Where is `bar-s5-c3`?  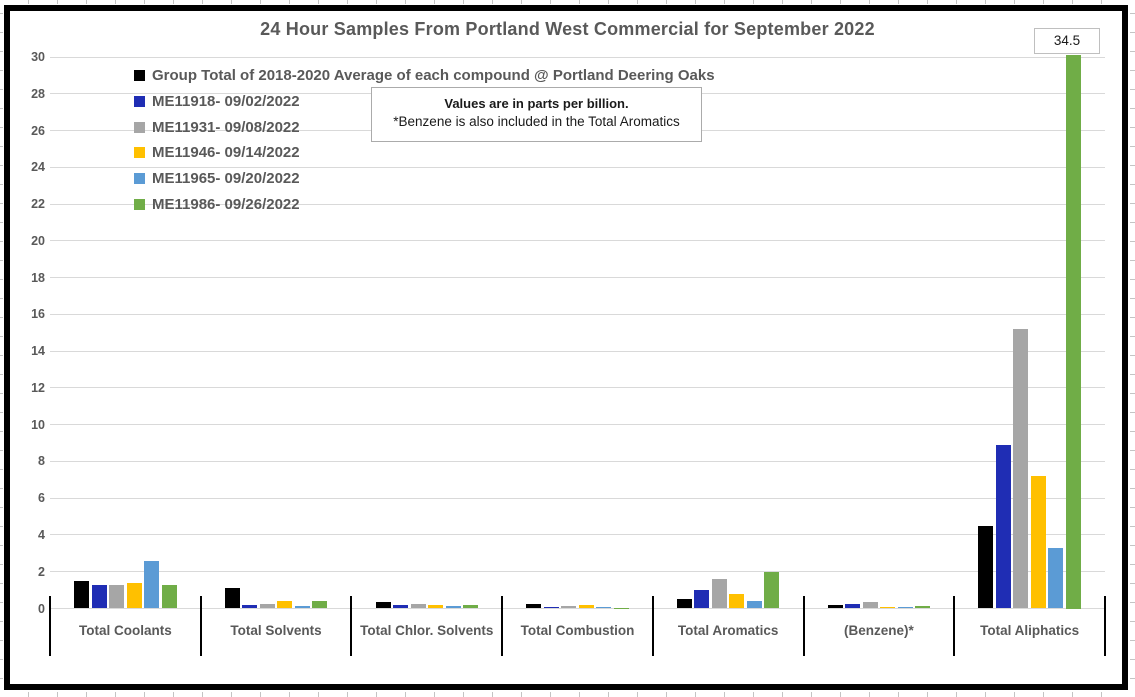 bar-s5-c3 is located at coordinates (621, 608).